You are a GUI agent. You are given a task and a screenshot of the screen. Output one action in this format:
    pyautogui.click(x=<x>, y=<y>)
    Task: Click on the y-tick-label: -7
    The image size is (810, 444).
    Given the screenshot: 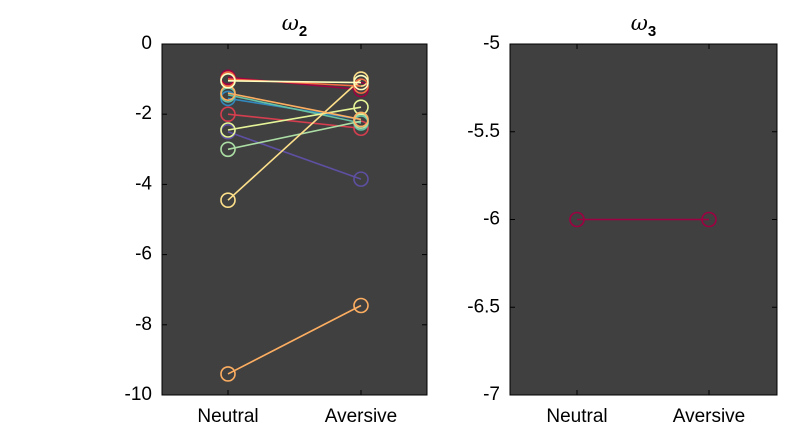 What is the action you would take?
    pyautogui.click(x=491, y=394)
    